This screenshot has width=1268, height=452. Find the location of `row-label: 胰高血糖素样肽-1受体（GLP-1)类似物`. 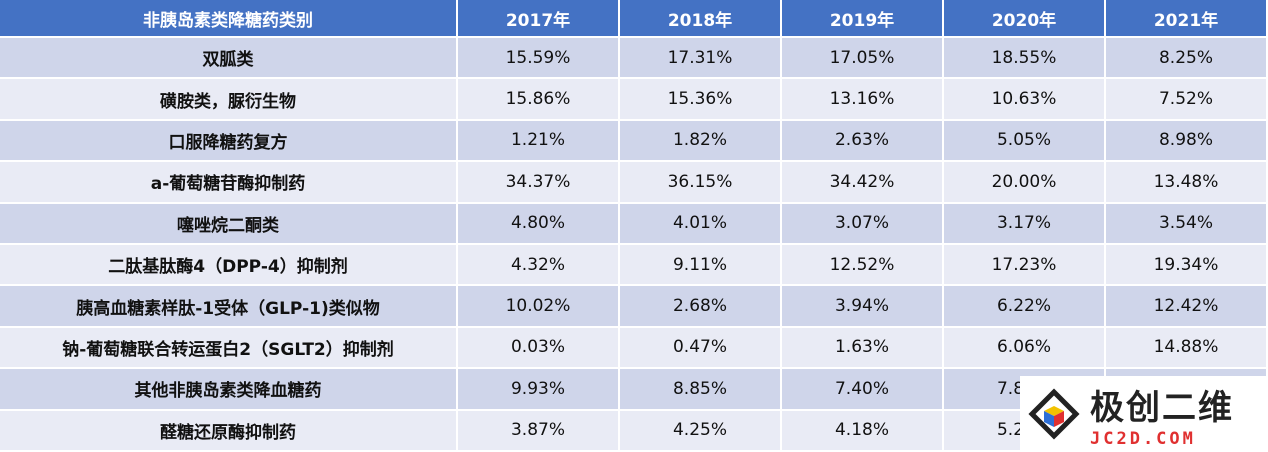

row-label: 胰高血糖素样肽-1受体（GLP-1)类似物 is located at coordinates (229, 307).